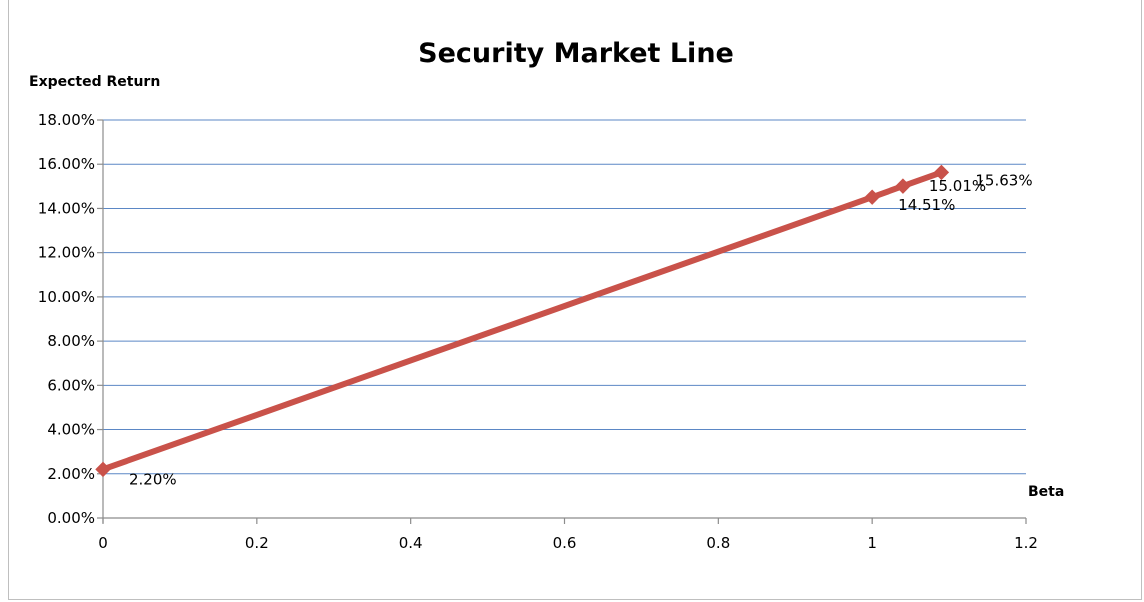 This screenshot has width=1144, height=602. What do you see at coordinates (1003, 180) in the screenshot?
I see `data-label: 15.63%` at bounding box center [1003, 180].